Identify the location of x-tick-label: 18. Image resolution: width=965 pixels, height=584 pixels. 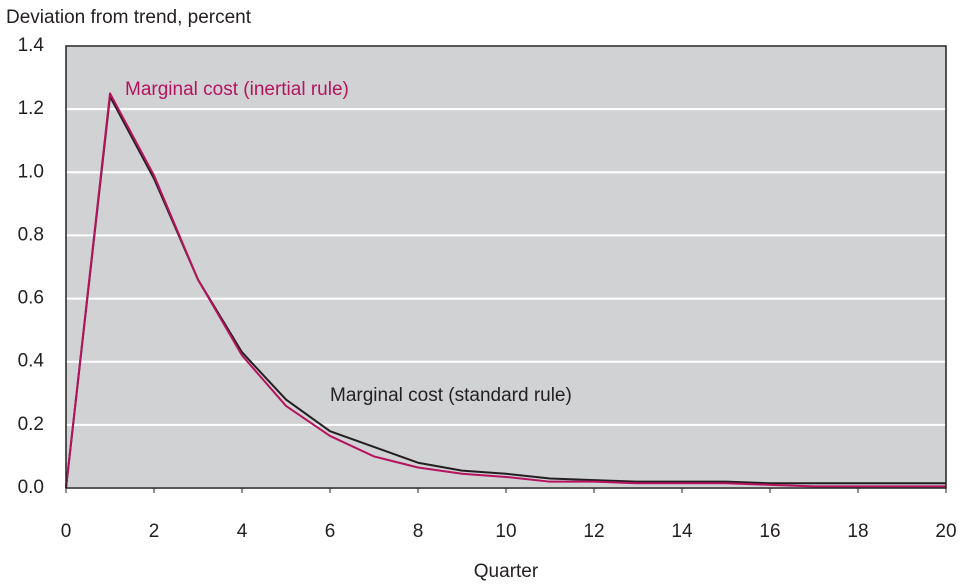
(857, 531).